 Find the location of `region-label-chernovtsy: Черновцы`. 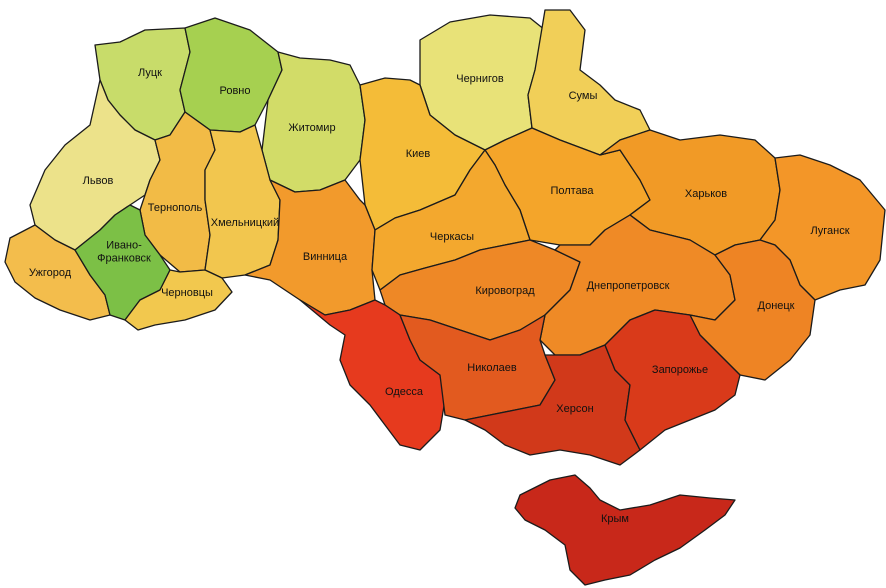

region-label-chernovtsy: Черновцы is located at coordinates (187, 293).